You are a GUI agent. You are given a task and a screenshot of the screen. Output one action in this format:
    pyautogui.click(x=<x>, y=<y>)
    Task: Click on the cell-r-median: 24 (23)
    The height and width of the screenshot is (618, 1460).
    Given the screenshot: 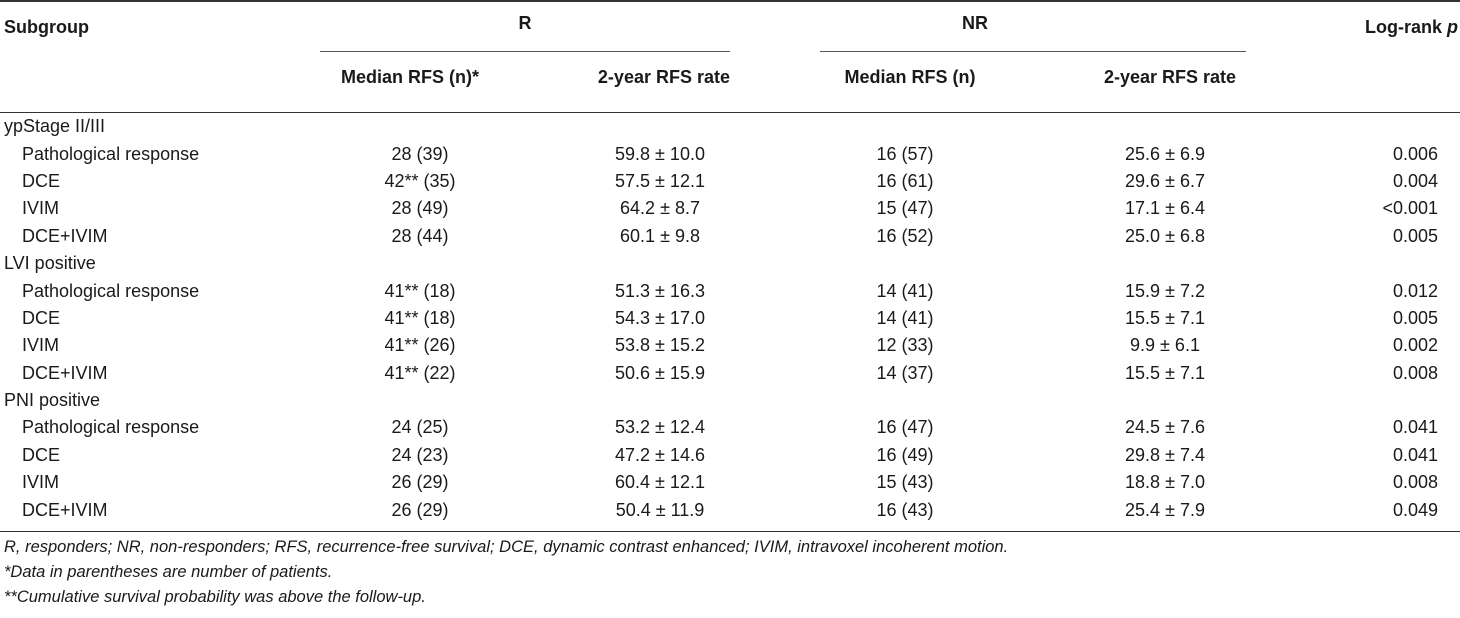 What is the action you would take?
    pyautogui.click(x=420, y=454)
    